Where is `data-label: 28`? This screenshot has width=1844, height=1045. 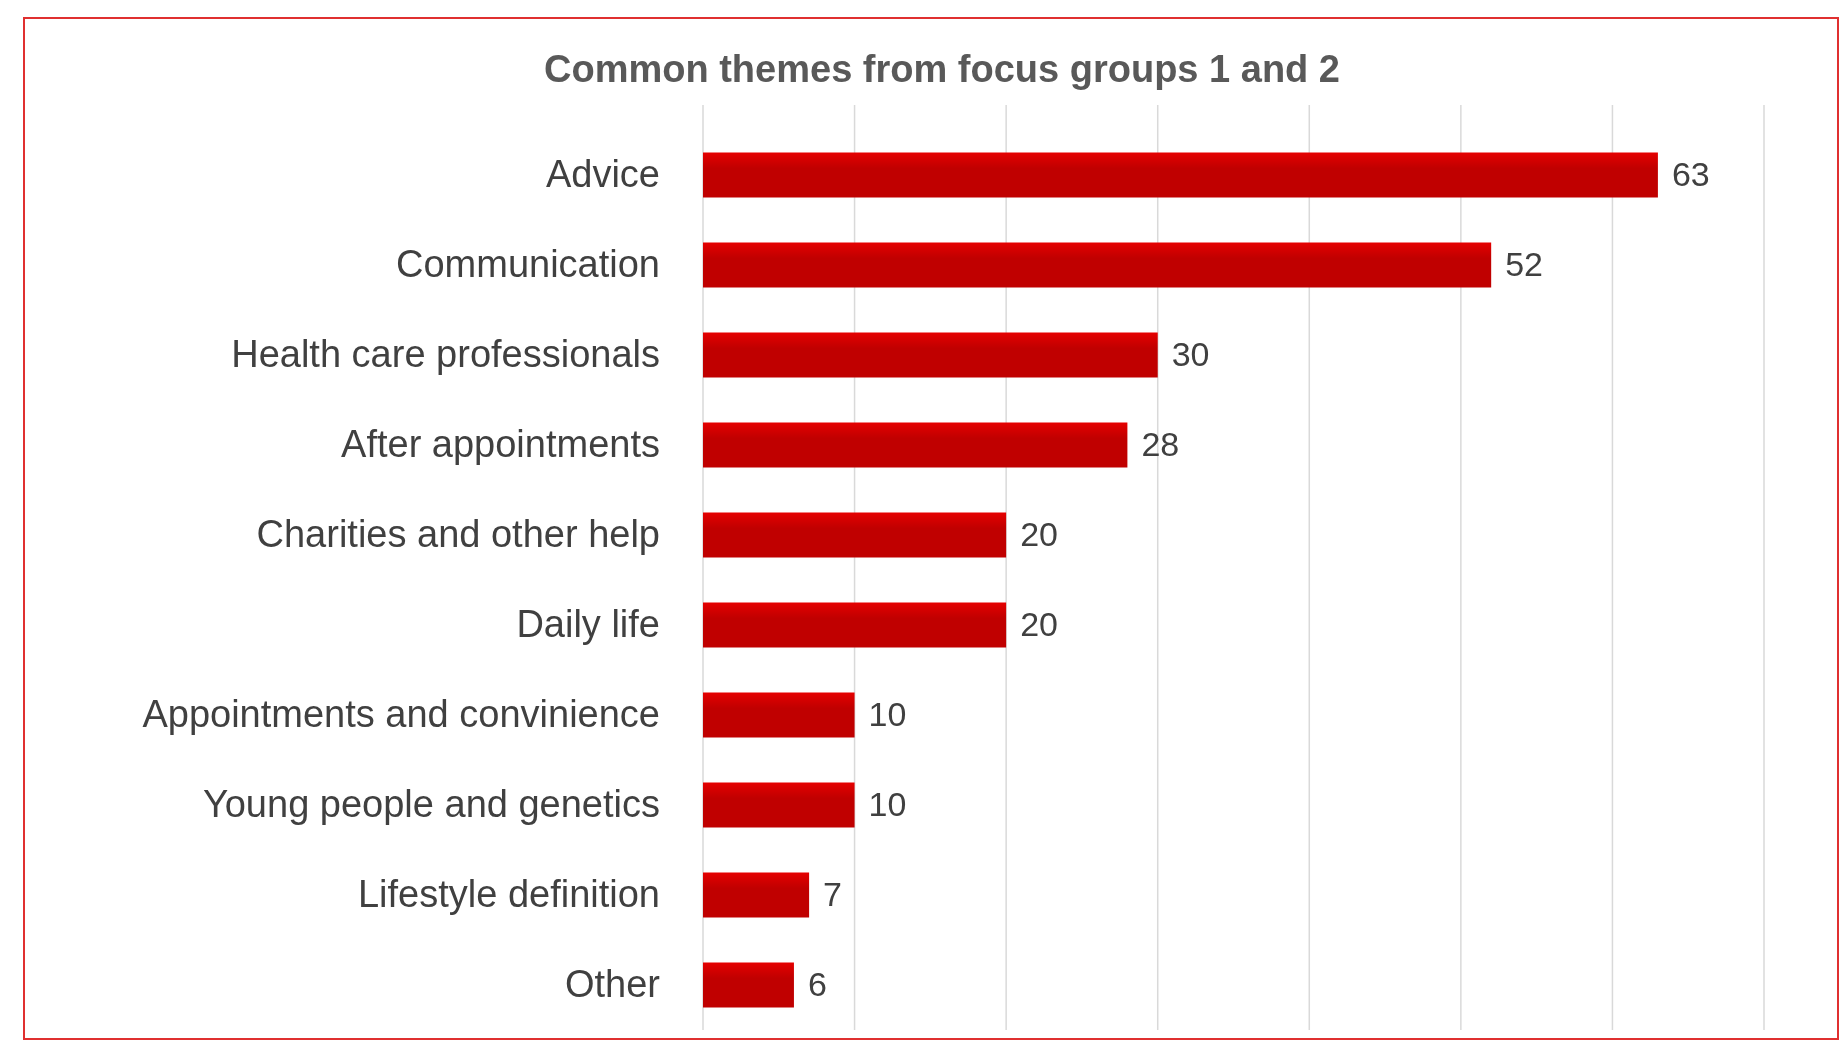
data-label: 28 is located at coordinates (1160, 443).